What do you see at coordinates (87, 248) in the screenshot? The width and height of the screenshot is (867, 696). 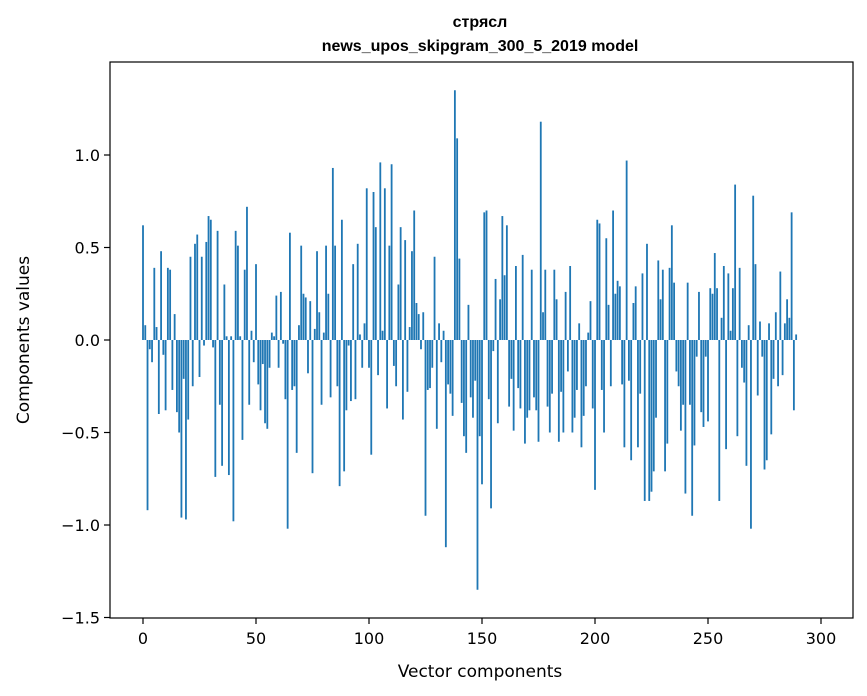 I see `y-tick-label-4: 0.5` at bounding box center [87, 248].